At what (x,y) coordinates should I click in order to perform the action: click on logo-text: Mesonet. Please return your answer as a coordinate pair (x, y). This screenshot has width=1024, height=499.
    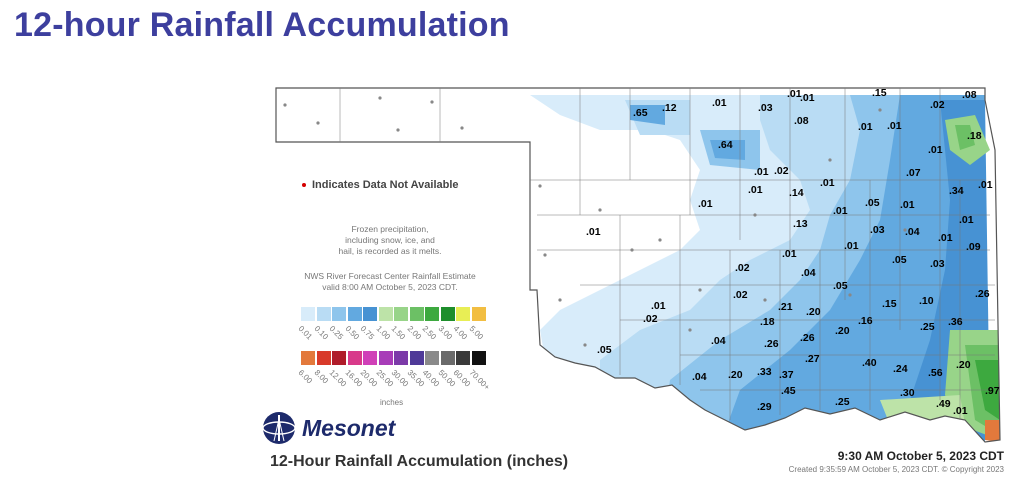
    Looking at the image, I should click on (349, 427).